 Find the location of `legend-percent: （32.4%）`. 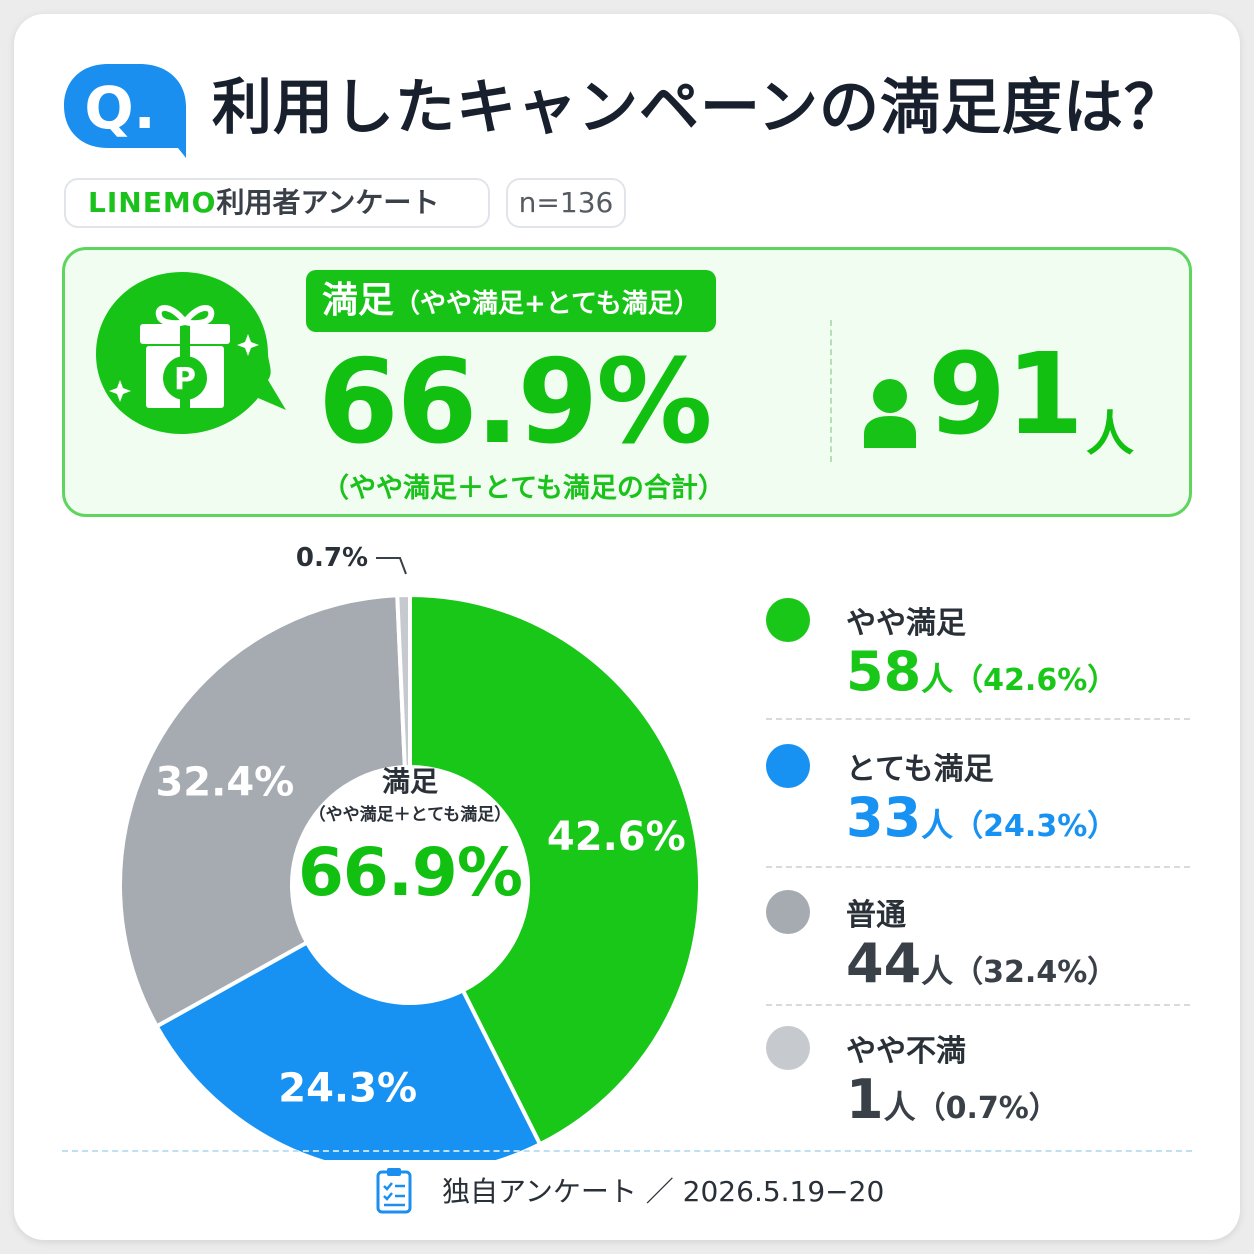

legend-percent: （32.4%） is located at coordinates (1035, 972).